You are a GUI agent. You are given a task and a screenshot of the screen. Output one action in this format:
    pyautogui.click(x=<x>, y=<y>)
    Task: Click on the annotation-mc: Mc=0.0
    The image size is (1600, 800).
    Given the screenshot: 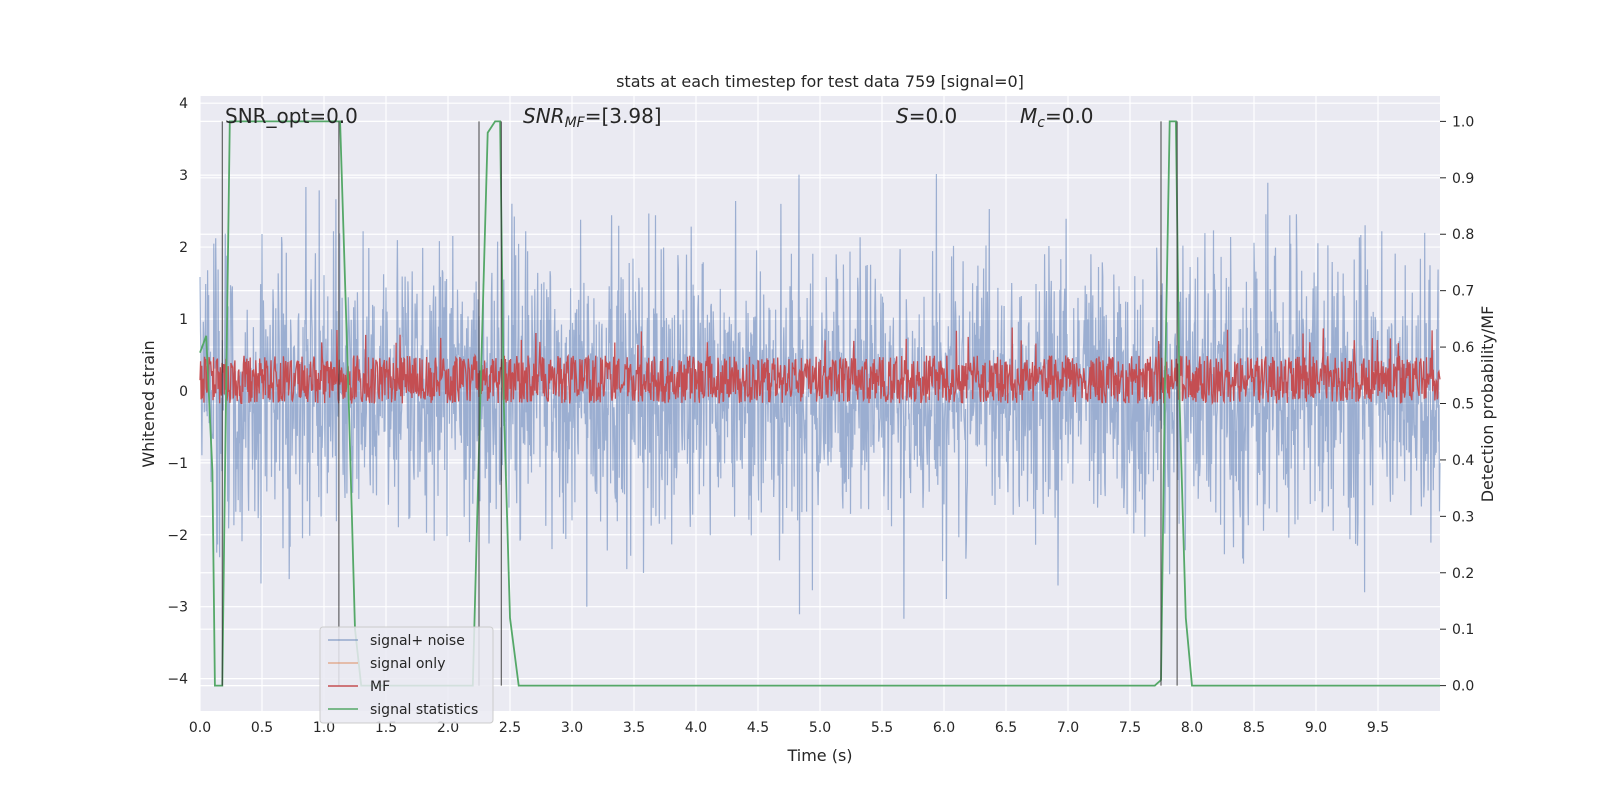 What is the action you would take?
    pyautogui.click(x=1057, y=117)
    